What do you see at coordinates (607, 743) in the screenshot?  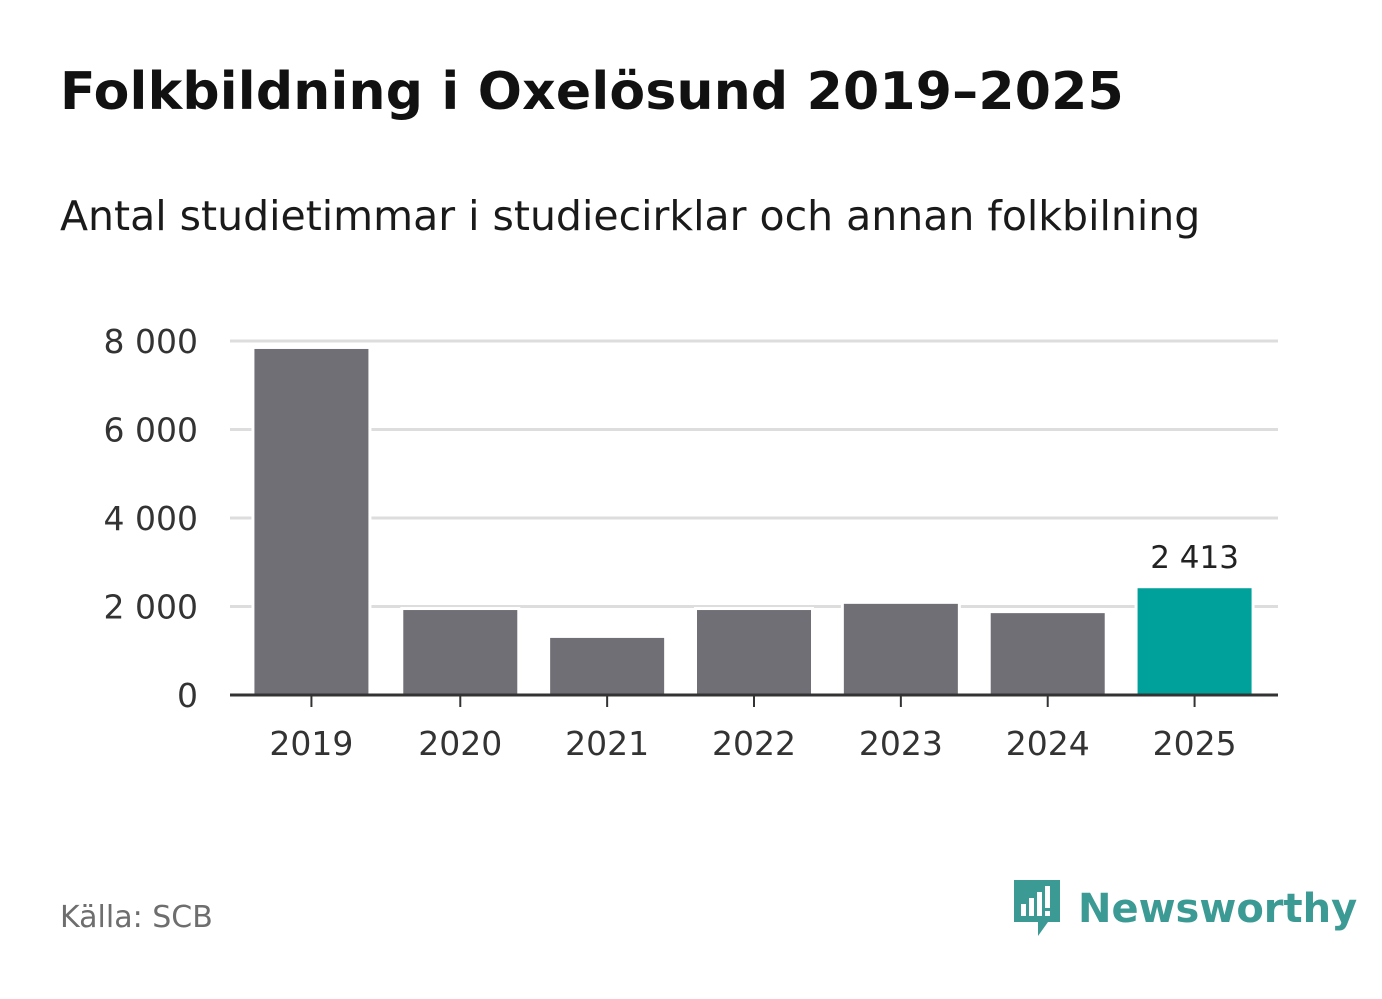 I see `x-tick-label: 2021` at bounding box center [607, 743].